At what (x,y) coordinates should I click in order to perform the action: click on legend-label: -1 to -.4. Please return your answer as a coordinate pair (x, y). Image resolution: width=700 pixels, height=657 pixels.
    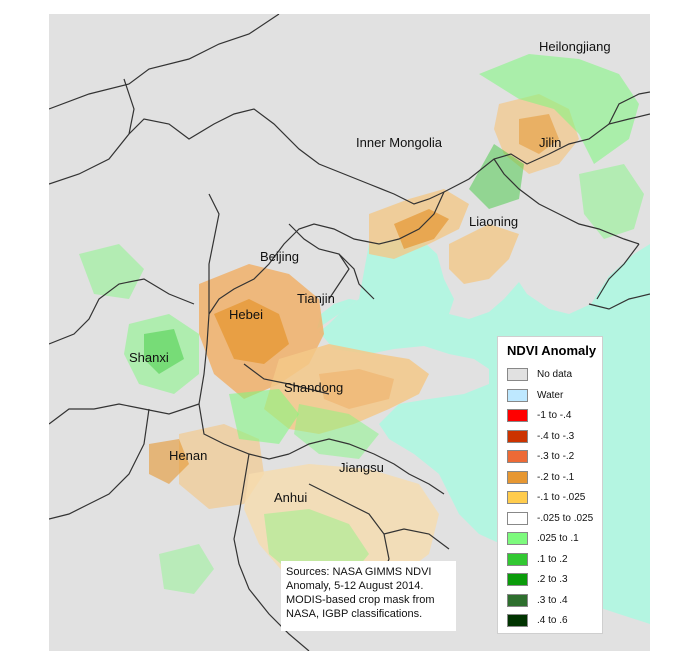
    Looking at the image, I should click on (554, 415).